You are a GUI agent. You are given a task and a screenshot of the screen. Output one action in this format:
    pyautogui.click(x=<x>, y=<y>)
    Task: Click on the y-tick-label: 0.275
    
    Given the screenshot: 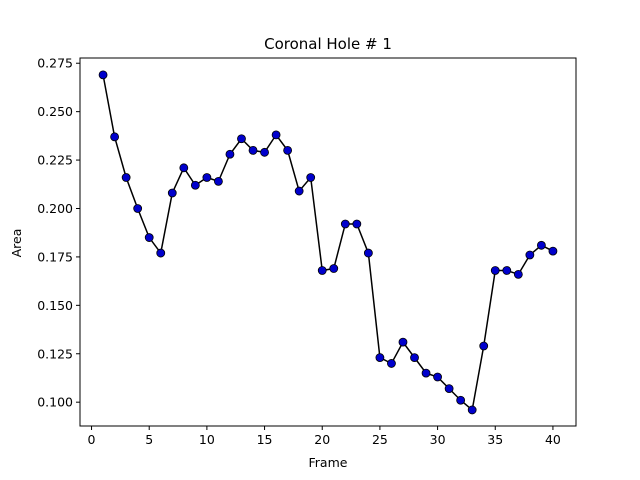 What is the action you would take?
    pyautogui.click(x=55, y=63)
    